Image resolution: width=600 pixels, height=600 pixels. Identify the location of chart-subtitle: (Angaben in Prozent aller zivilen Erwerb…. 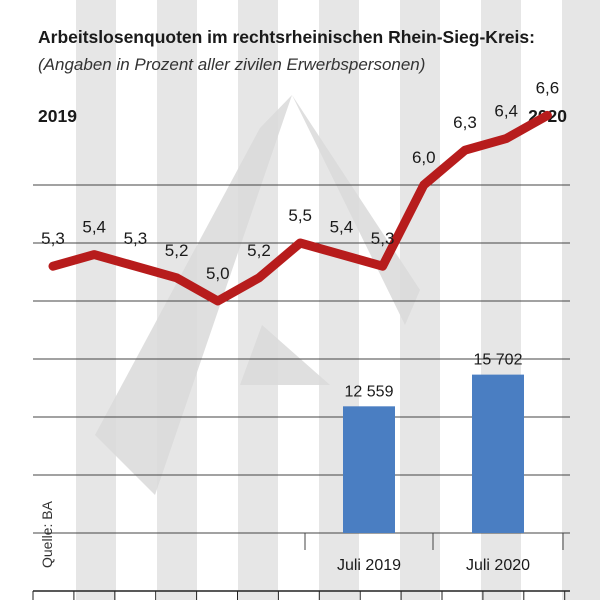
(231, 64).